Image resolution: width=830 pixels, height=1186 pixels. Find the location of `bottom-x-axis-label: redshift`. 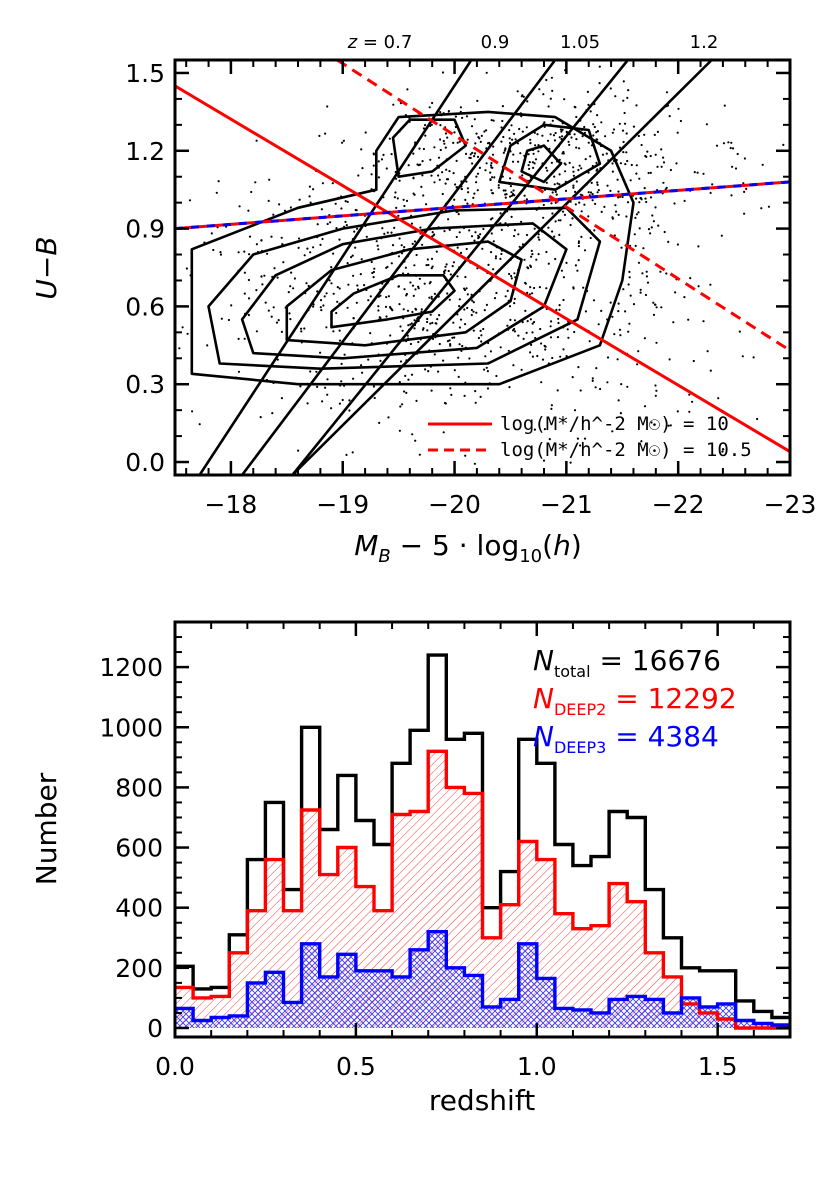

bottom-x-axis-label: redshift is located at coordinates (482, 1100).